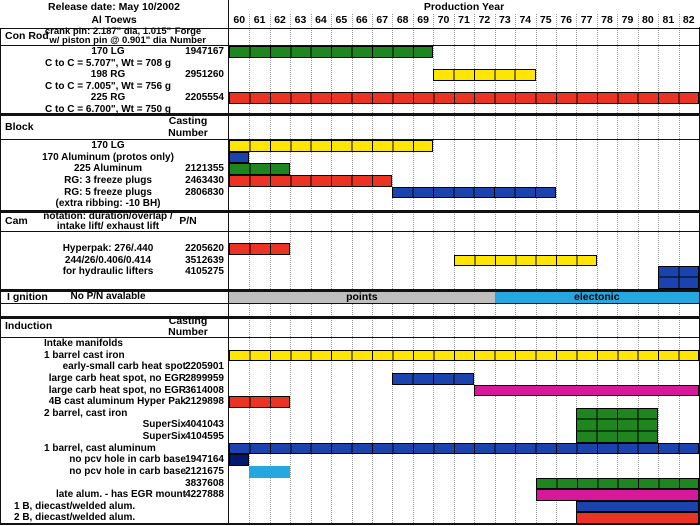 The height and width of the screenshot is (526, 700). Describe the element at coordinates (464, 20) in the screenshot. I see `year-label: 71` at that location.